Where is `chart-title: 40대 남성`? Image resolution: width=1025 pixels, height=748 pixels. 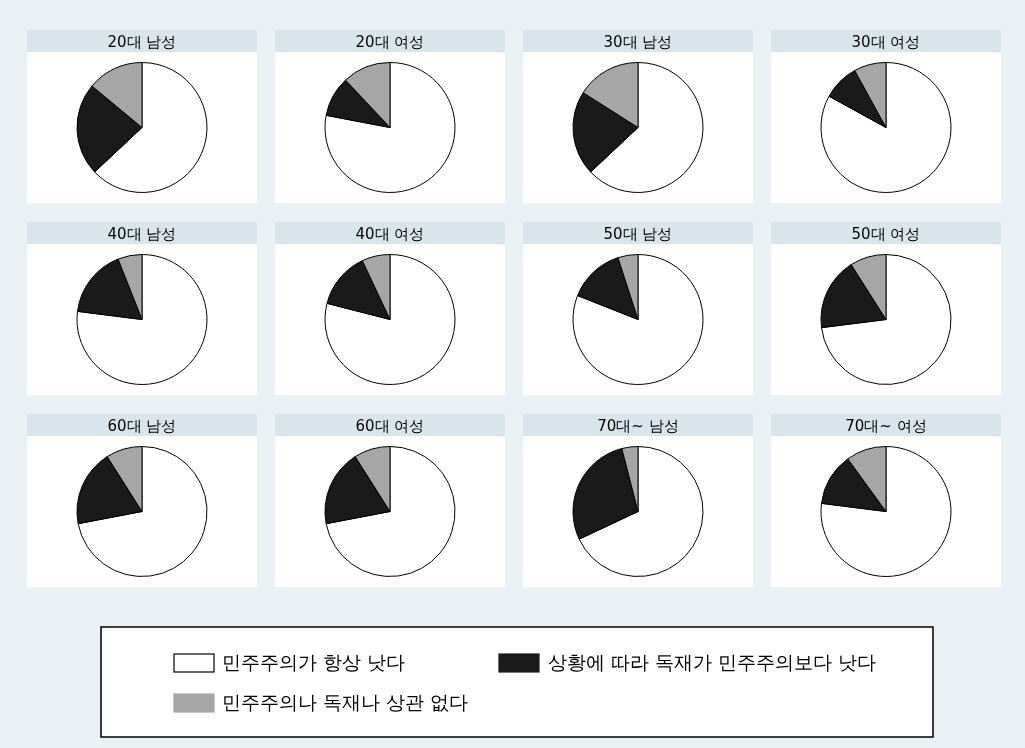 chart-title: 40대 남성 is located at coordinates (142, 234).